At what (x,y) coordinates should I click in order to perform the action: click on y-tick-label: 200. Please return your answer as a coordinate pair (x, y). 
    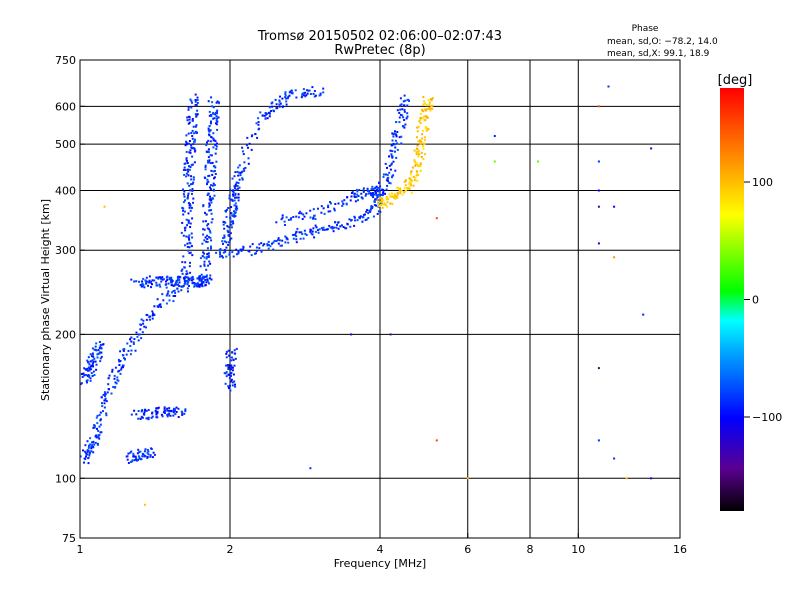
    Looking at the image, I should click on (65, 334).